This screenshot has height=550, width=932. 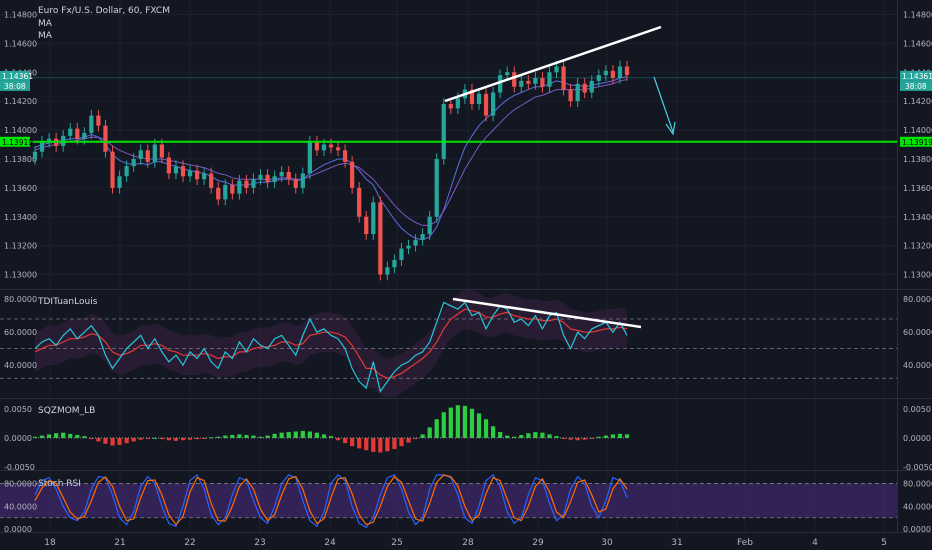 What do you see at coordinates (189, 543) in the screenshot?
I see `x-tick-label: 22` at bounding box center [189, 543].